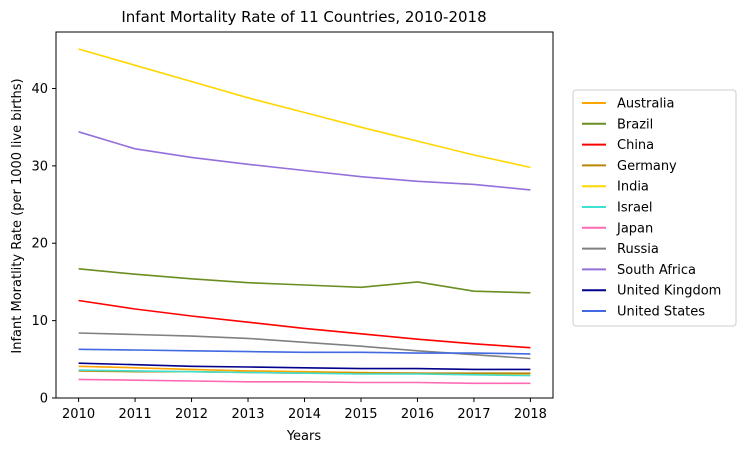  I want to click on legend-label: Australia, so click(646, 104).